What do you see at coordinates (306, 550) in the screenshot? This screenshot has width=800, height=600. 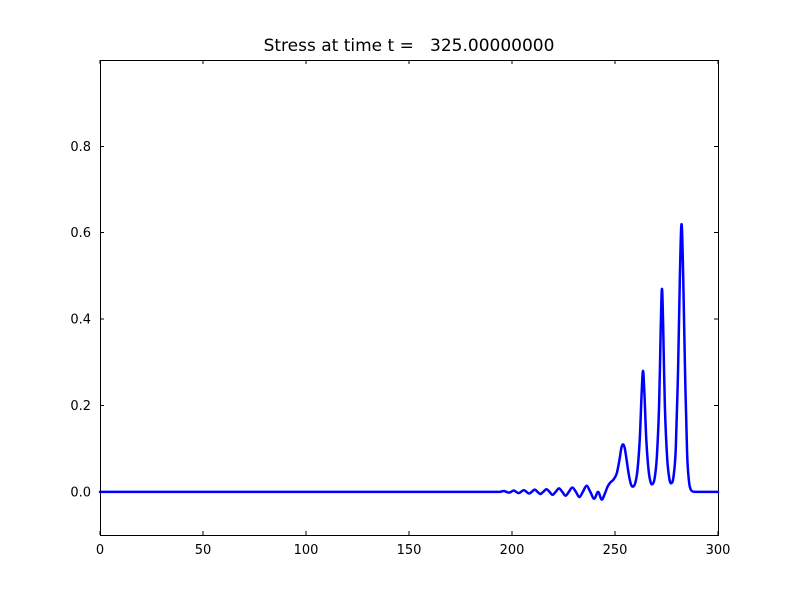 I see `x-tick-label: 100` at bounding box center [306, 550].